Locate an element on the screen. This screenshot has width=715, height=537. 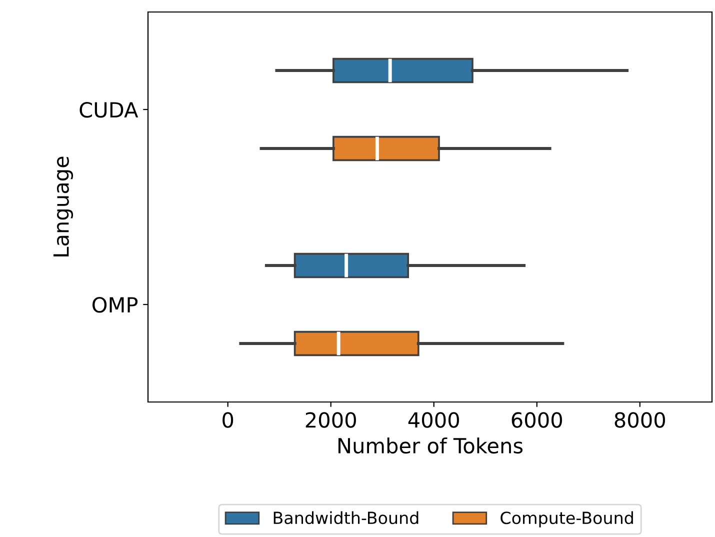
x-tick-label: 2000 is located at coordinates (331, 420).